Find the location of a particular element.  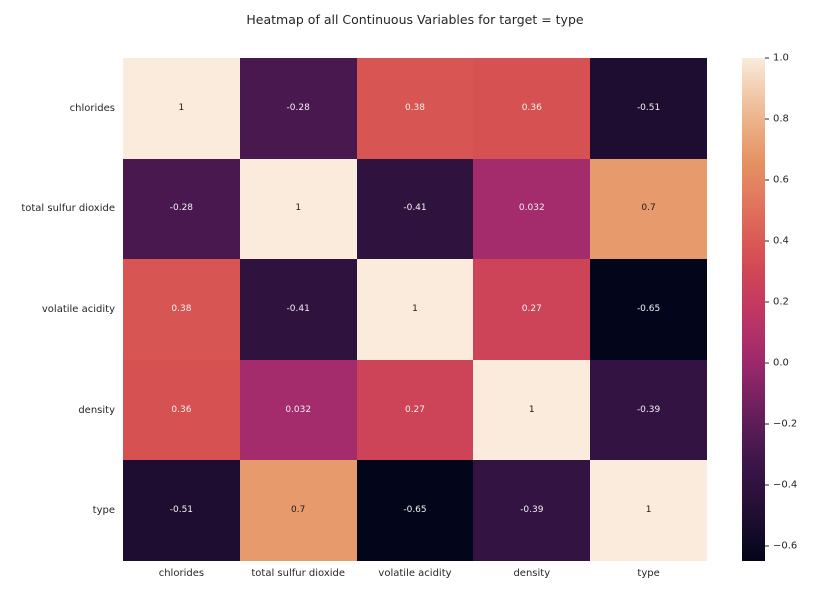

y-axis-tick-label: type is located at coordinates (103, 511).